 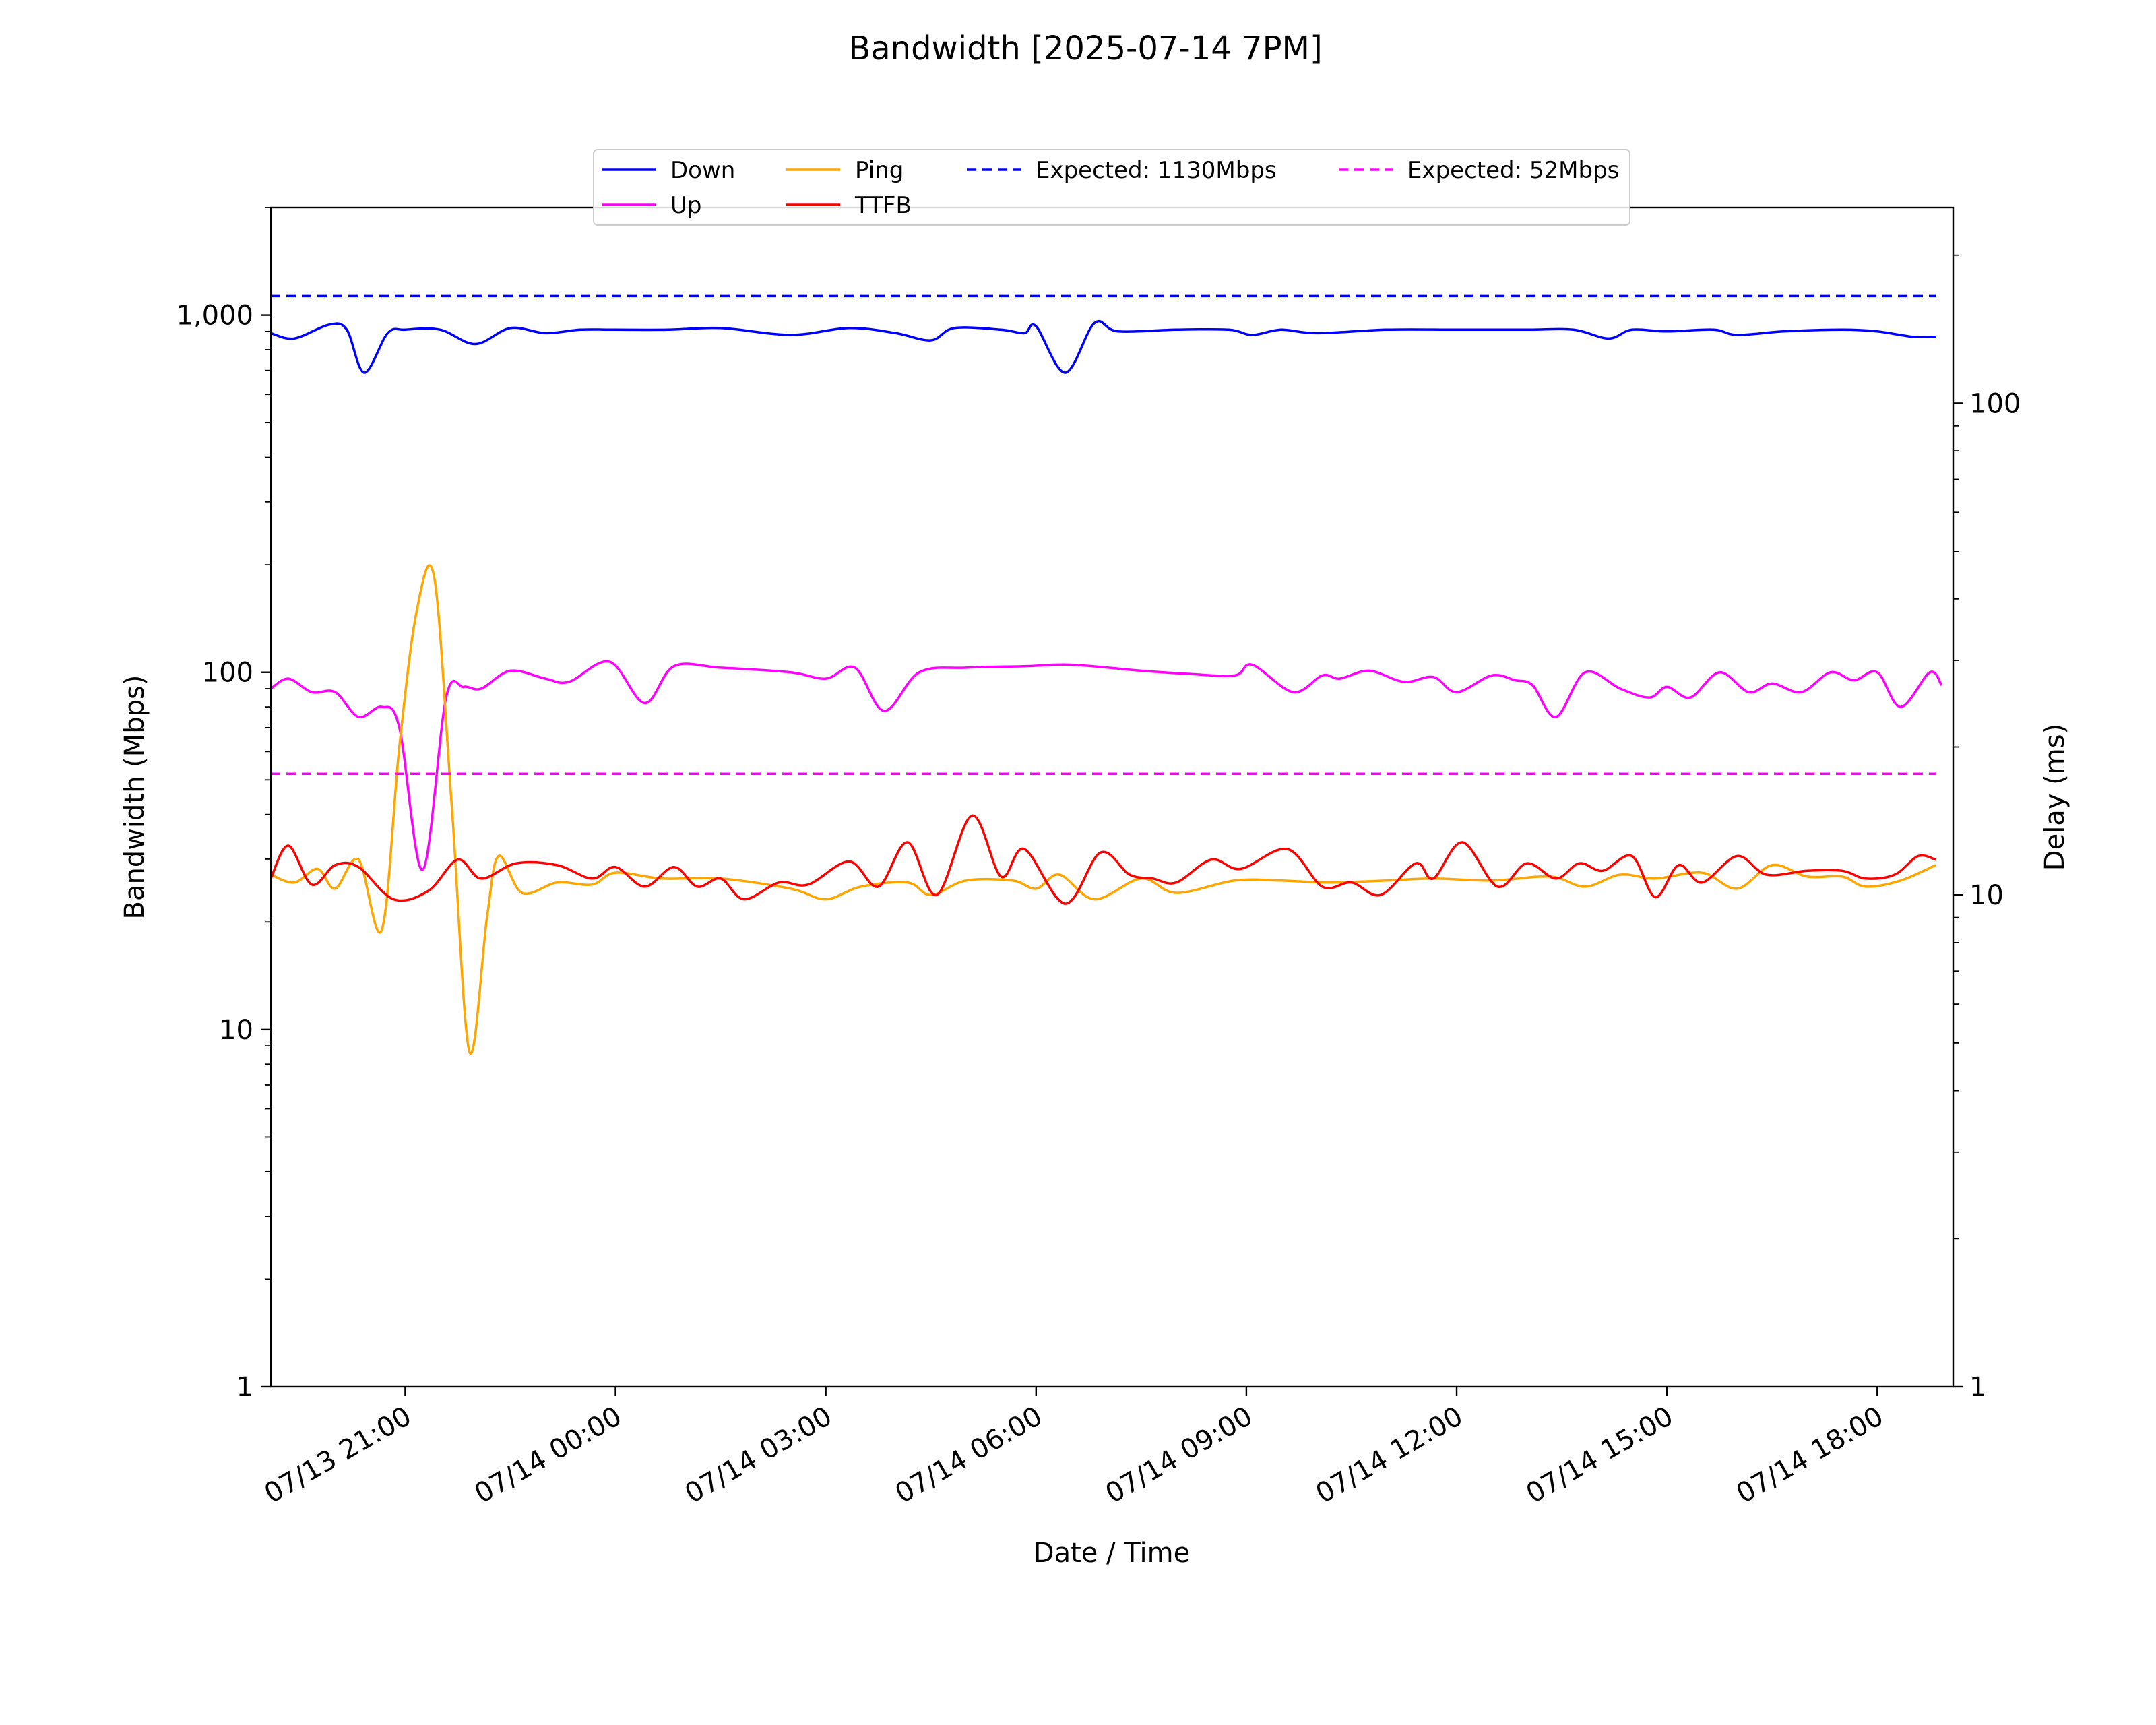 What do you see at coordinates (1995, 403) in the screenshot?
I see `y2-tick-label: 100` at bounding box center [1995, 403].